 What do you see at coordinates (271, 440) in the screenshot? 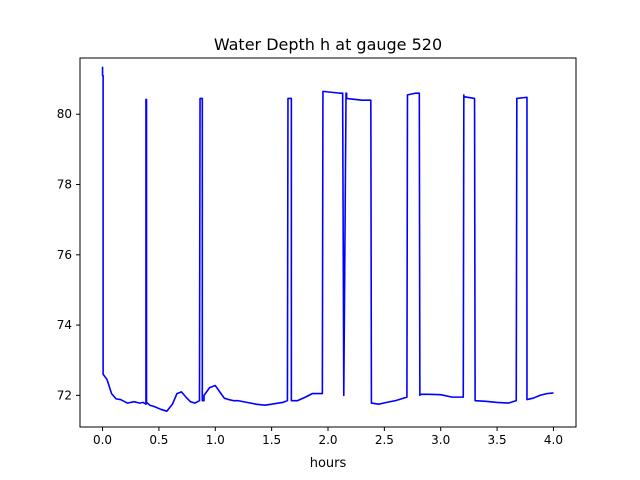
I see `x-tick-label: 1.5` at bounding box center [271, 440].